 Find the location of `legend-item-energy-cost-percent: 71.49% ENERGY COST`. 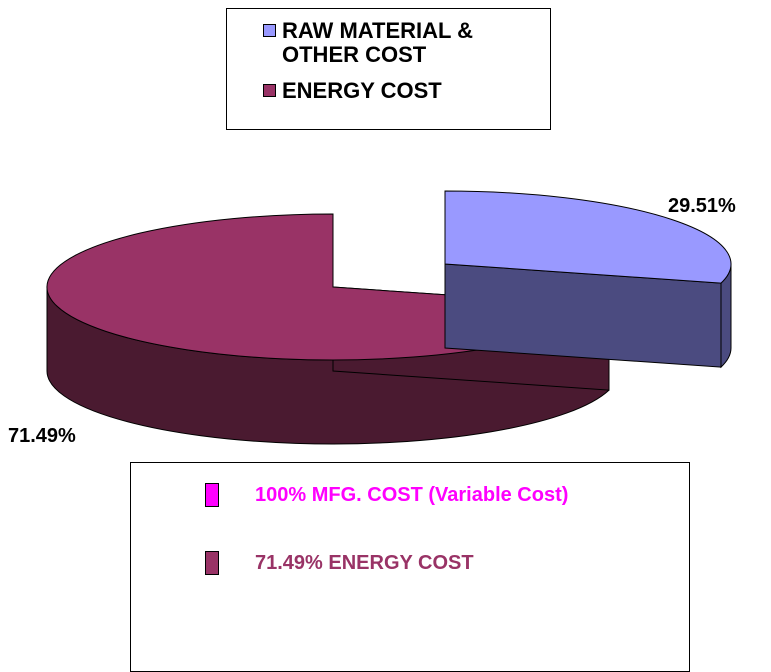

legend-item-energy-cost-percent: 71.49% ENERGY COST is located at coordinates (339, 563).